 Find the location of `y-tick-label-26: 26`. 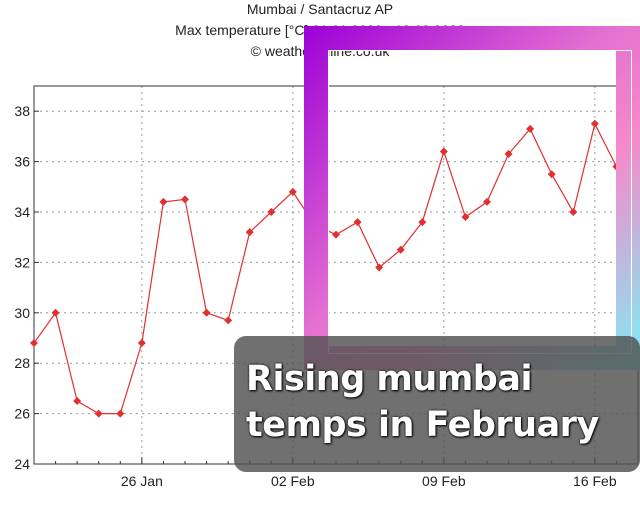

y-tick-label-26: 26 is located at coordinates (22, 414).